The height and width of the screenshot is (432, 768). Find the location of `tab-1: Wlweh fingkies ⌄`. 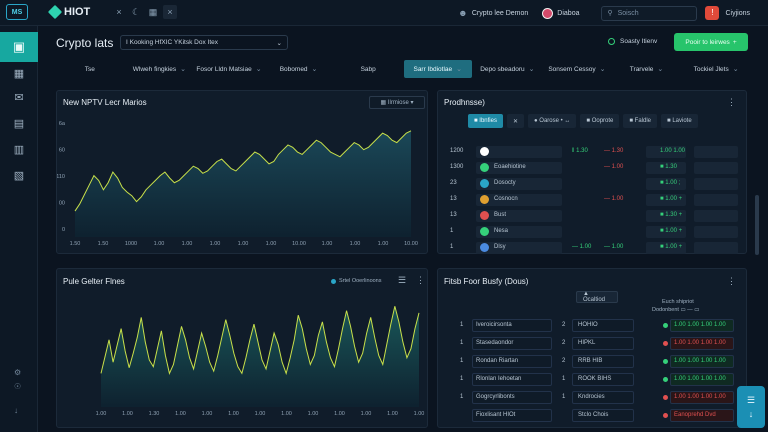

tab-1: Wlweh fingkies ⌄ is located at coordinates (160, 69).